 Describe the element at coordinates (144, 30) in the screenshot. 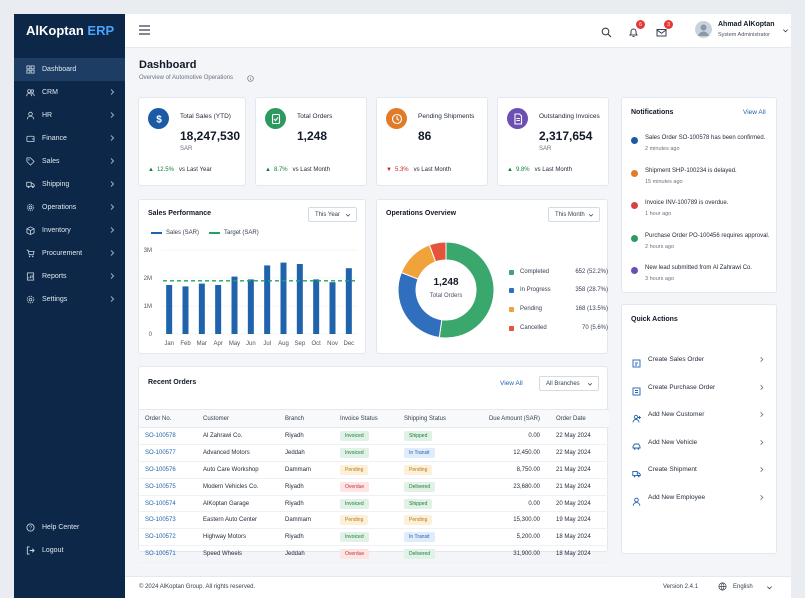

I see `menu-icon` at that location.